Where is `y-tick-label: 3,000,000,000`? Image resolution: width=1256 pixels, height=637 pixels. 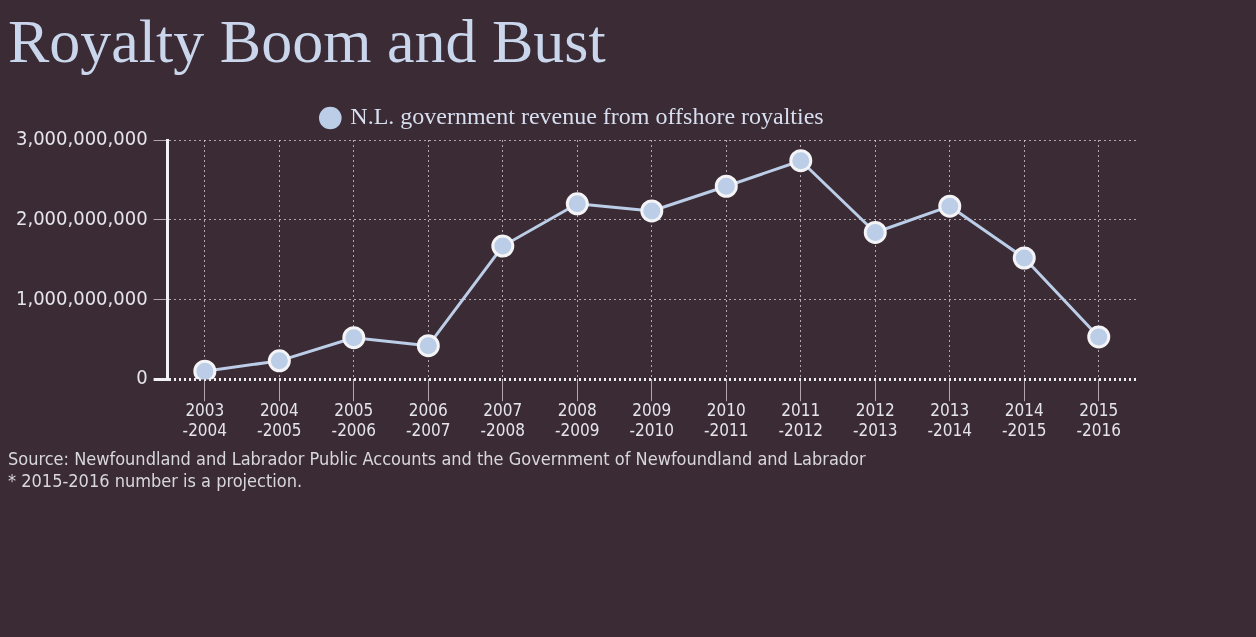 y-tick-label: 3,000,000,000 is located at coordinates (82, 138).